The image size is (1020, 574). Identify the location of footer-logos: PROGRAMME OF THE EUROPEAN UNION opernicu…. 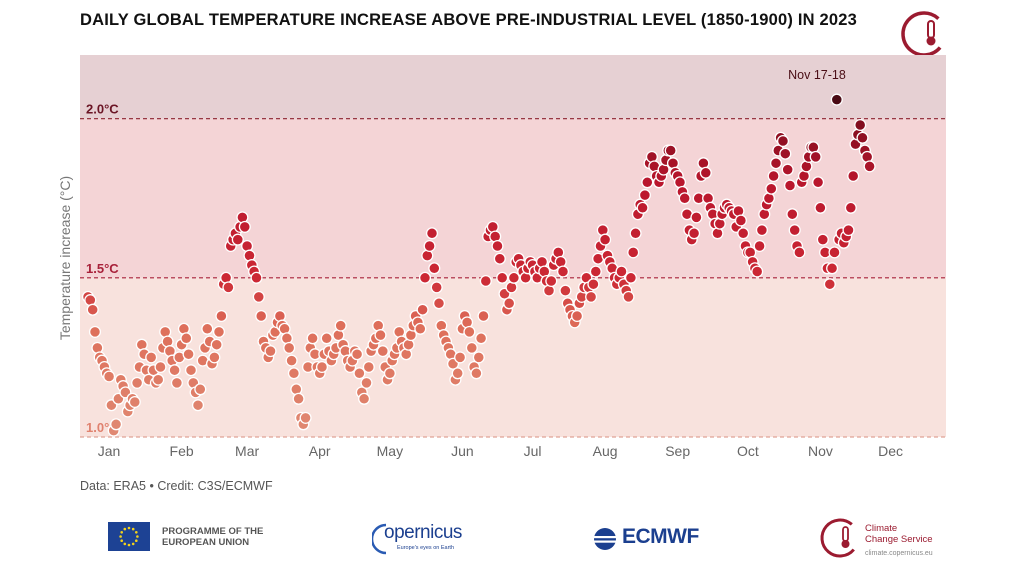
(510, 539).